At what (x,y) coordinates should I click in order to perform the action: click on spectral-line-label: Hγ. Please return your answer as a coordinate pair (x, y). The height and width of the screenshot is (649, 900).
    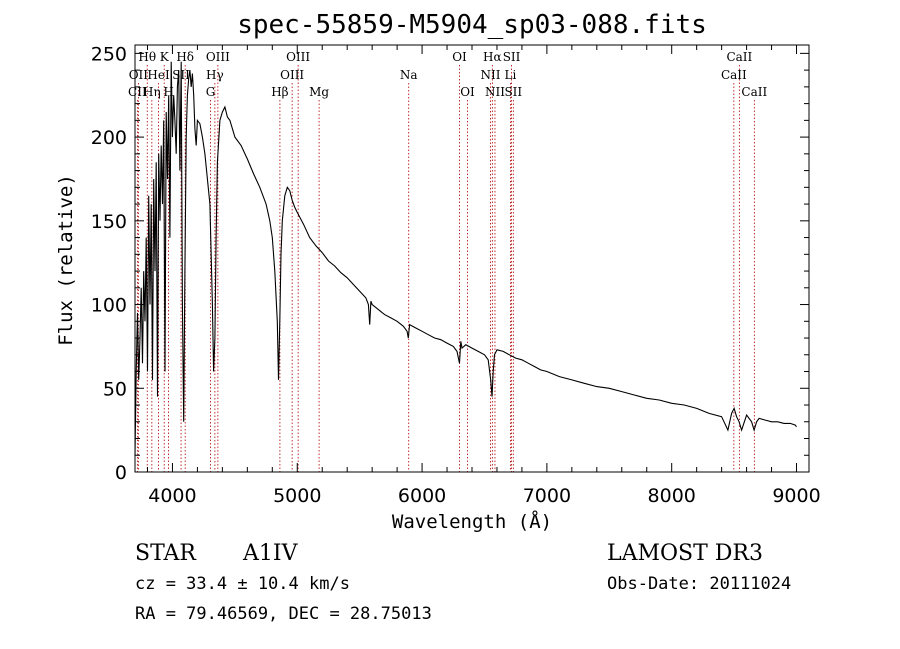
    Looking at the image, I should click on (215, 75).